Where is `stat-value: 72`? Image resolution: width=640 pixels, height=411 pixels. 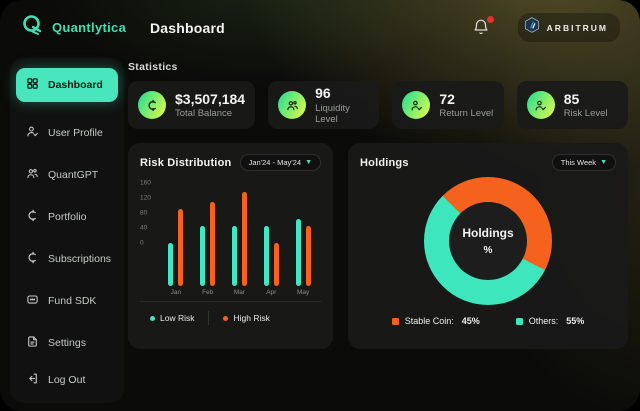
stat-value: 72 is located at coordinates (447, 98).